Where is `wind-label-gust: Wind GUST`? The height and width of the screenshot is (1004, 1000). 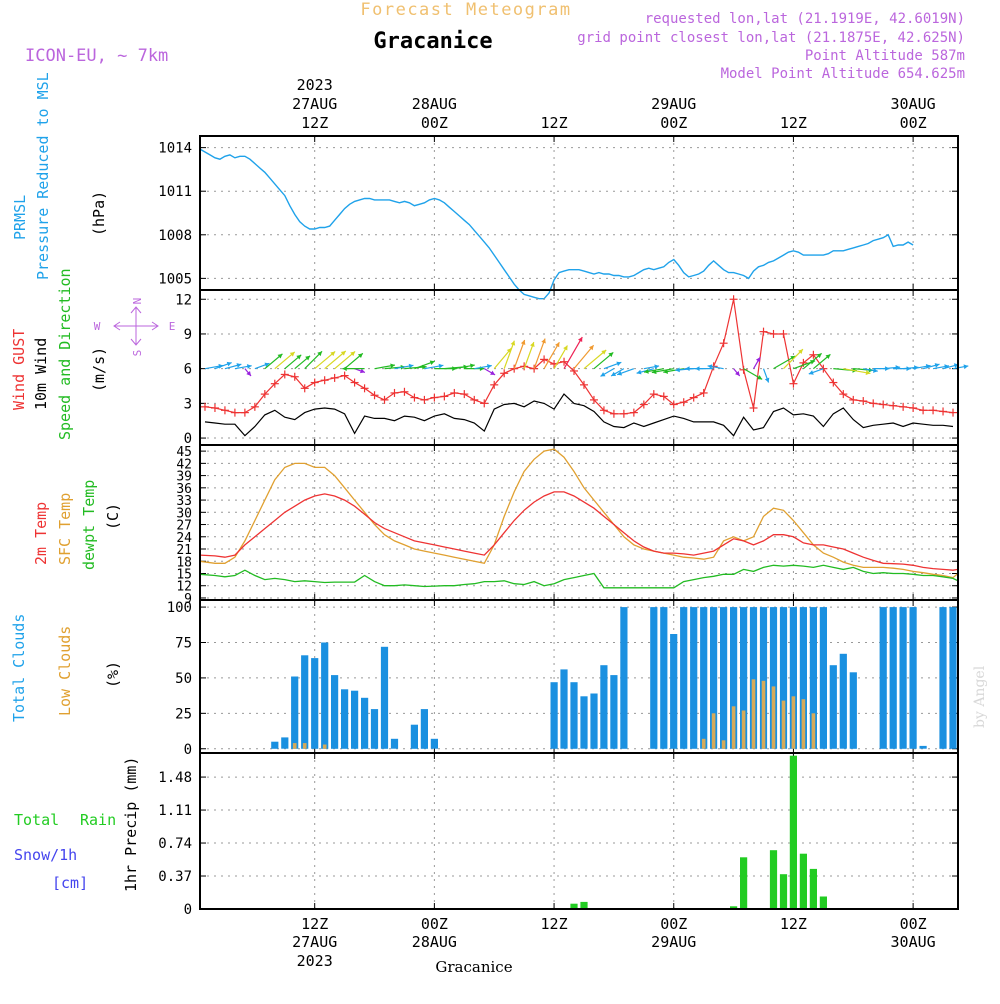
wind-label-gust: Wind GUST is located at coordinates (19, 369).